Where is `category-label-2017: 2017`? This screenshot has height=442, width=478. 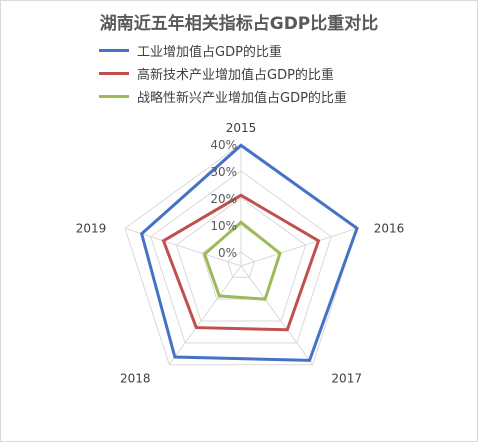 category-label-2017: 2017 is located at coordinates (346, 379).